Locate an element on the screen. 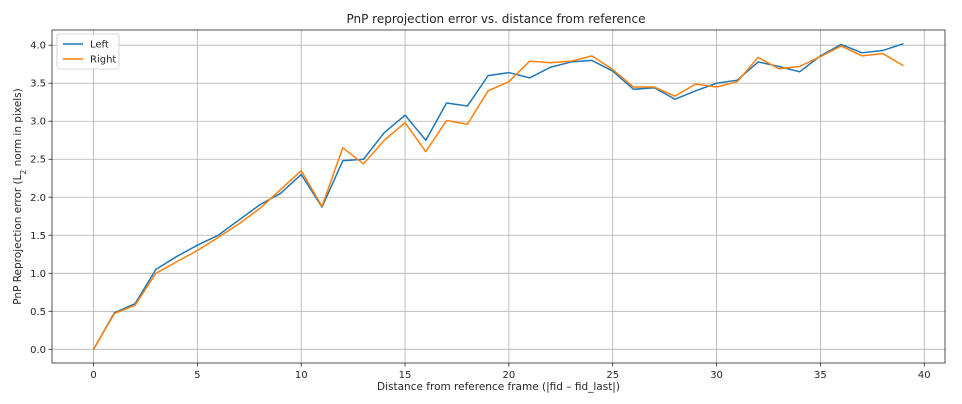  legend-label-left: Left is located at coordinates (99, 45).